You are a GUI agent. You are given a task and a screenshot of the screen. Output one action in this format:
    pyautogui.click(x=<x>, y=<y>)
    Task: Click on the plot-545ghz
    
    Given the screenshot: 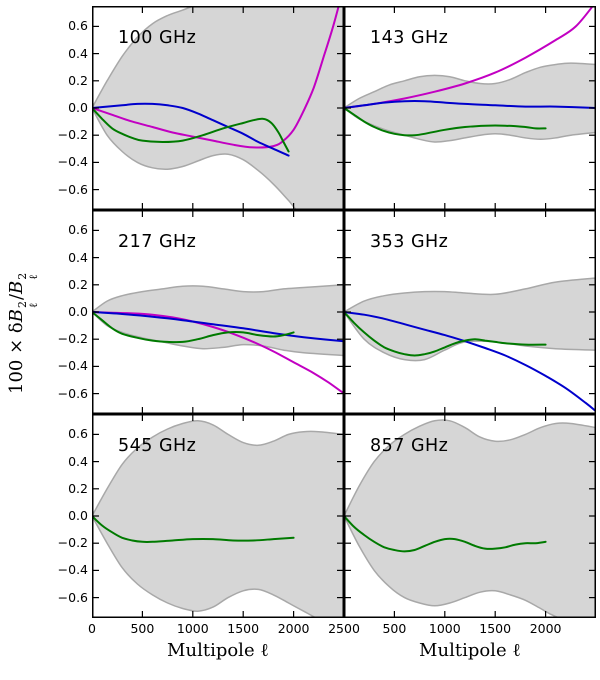 What is the action you would take?
    pyautogui.click(x=218, y=516)
    